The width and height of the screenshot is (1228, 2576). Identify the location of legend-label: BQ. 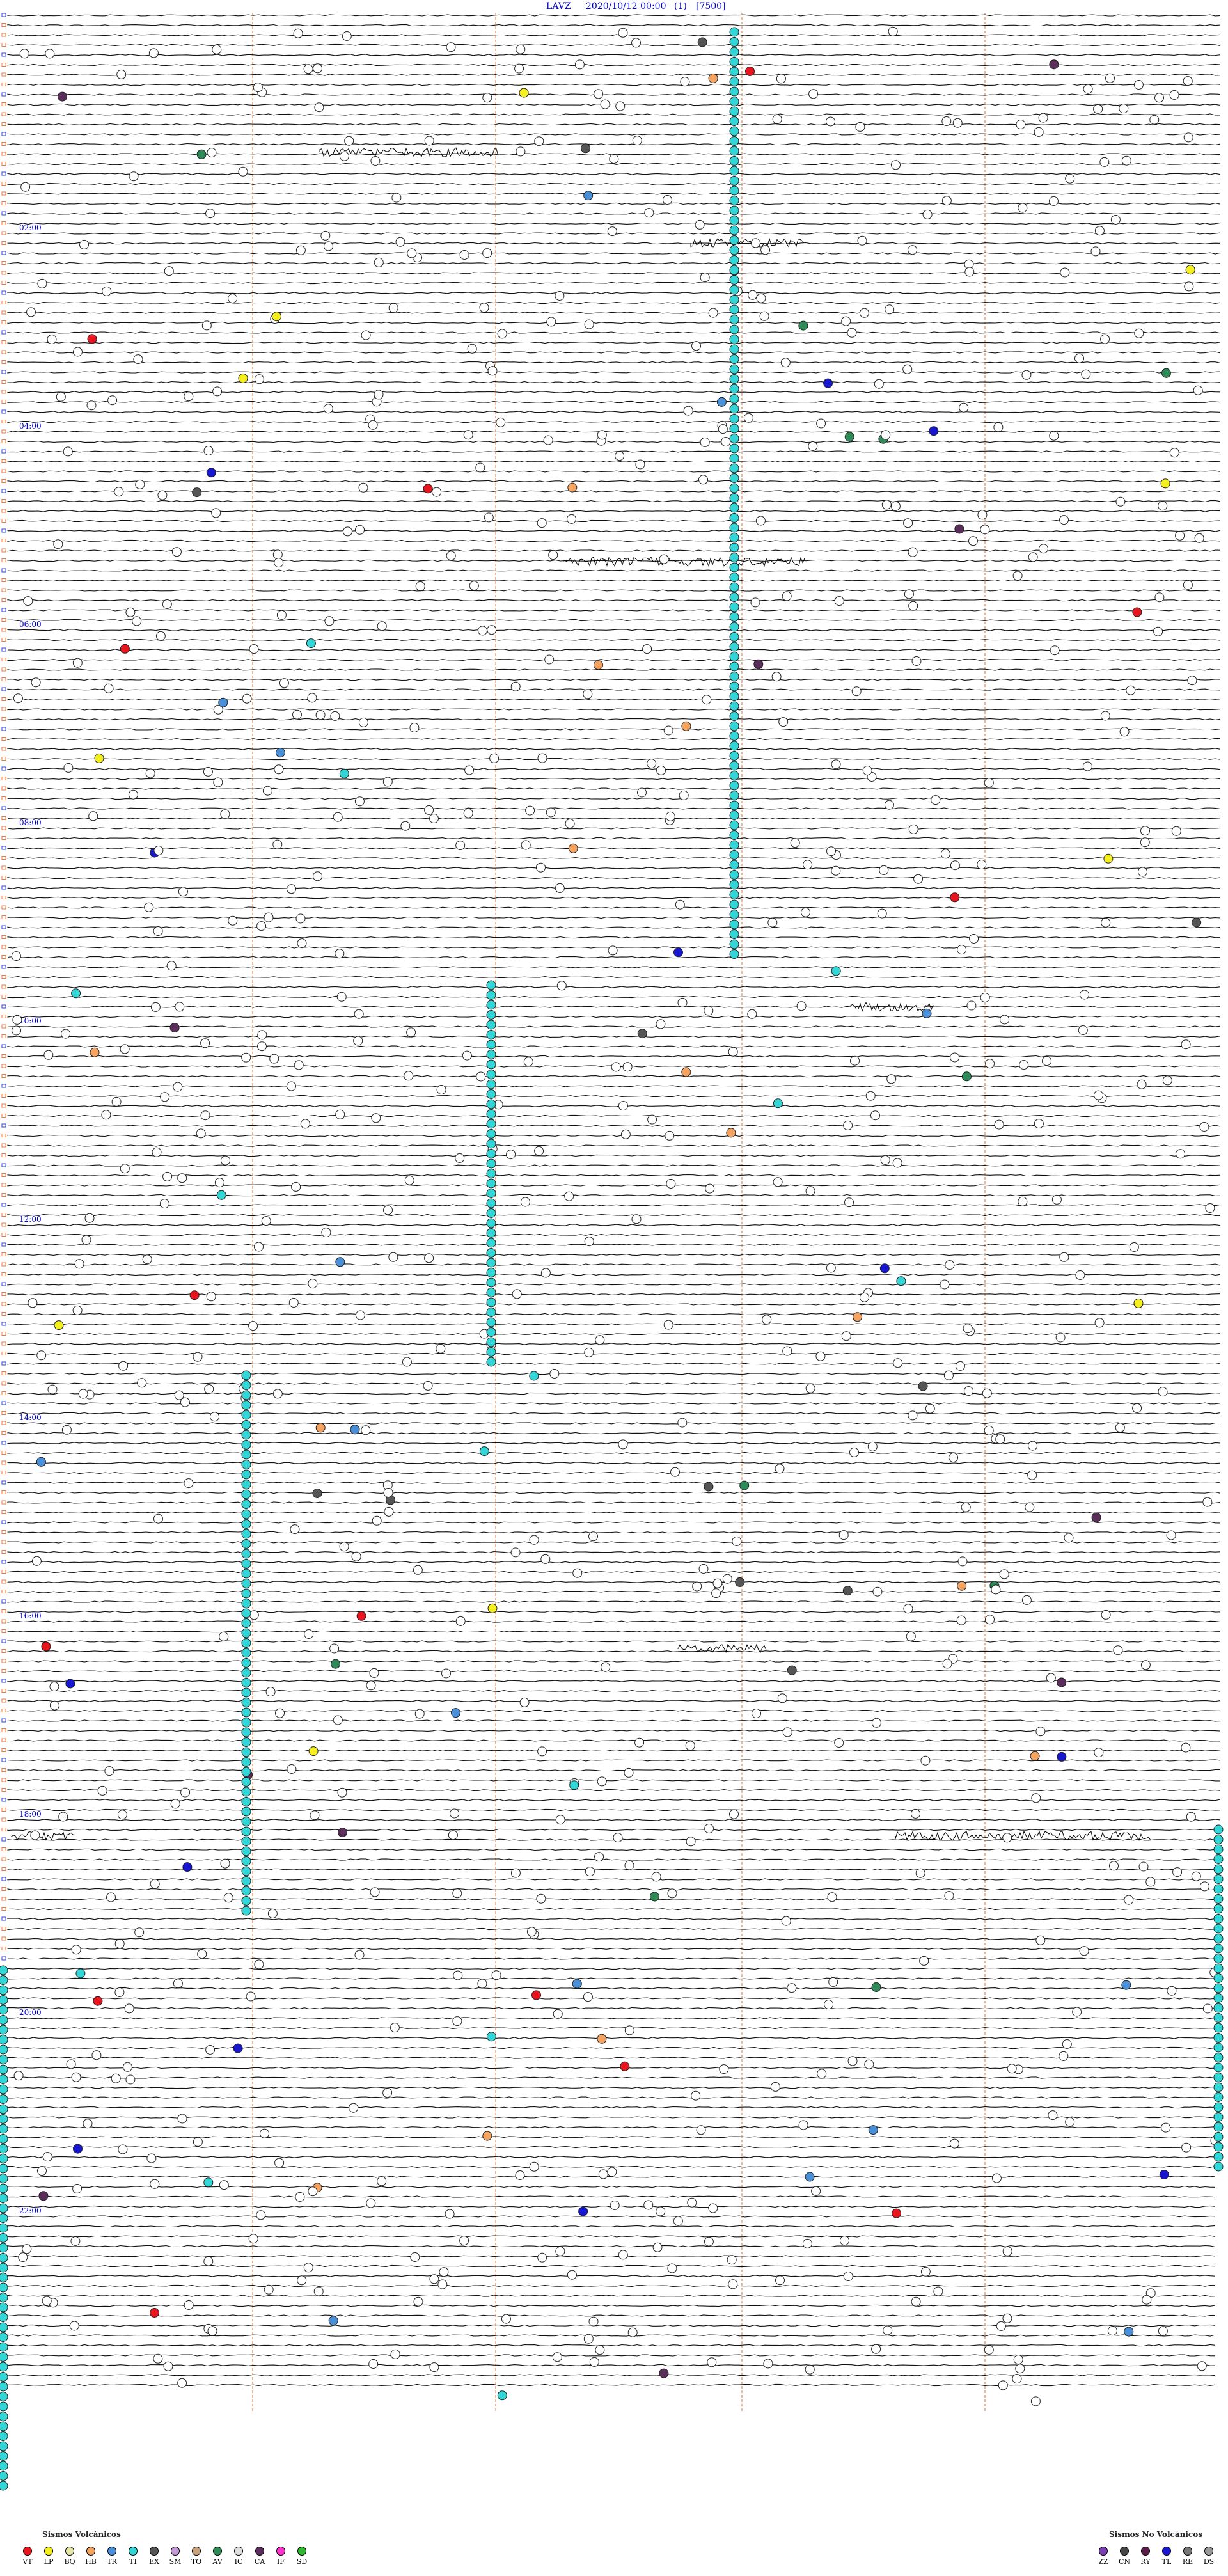
(69, 2561).